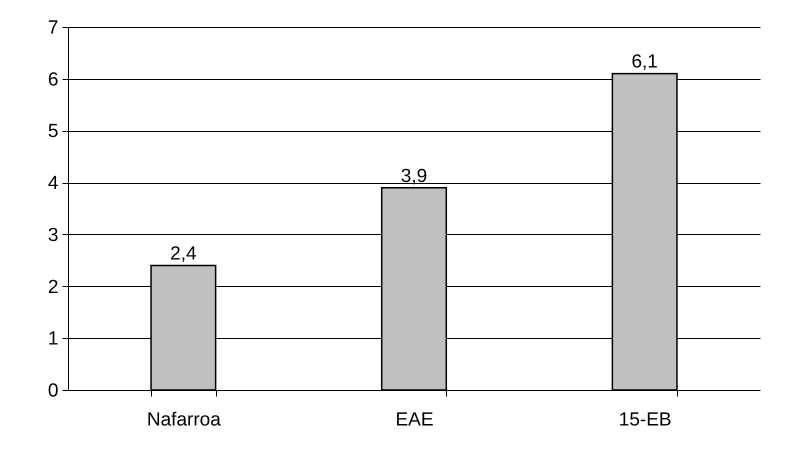  What do you see at coordinates (414, 176) in the screenshot?
I see `data-label: 3,9` at bounding box center [414, 176].